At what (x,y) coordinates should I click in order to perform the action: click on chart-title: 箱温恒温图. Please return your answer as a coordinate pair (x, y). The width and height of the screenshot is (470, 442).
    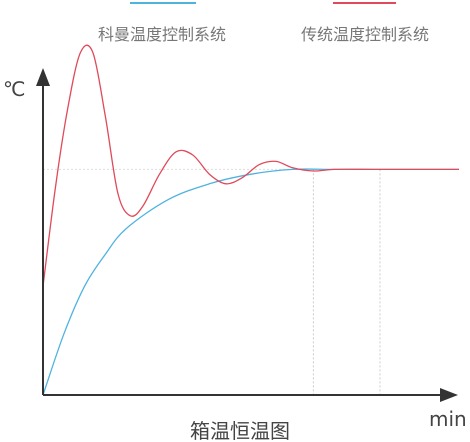
    Looking at the image, I should click on (240, 430).